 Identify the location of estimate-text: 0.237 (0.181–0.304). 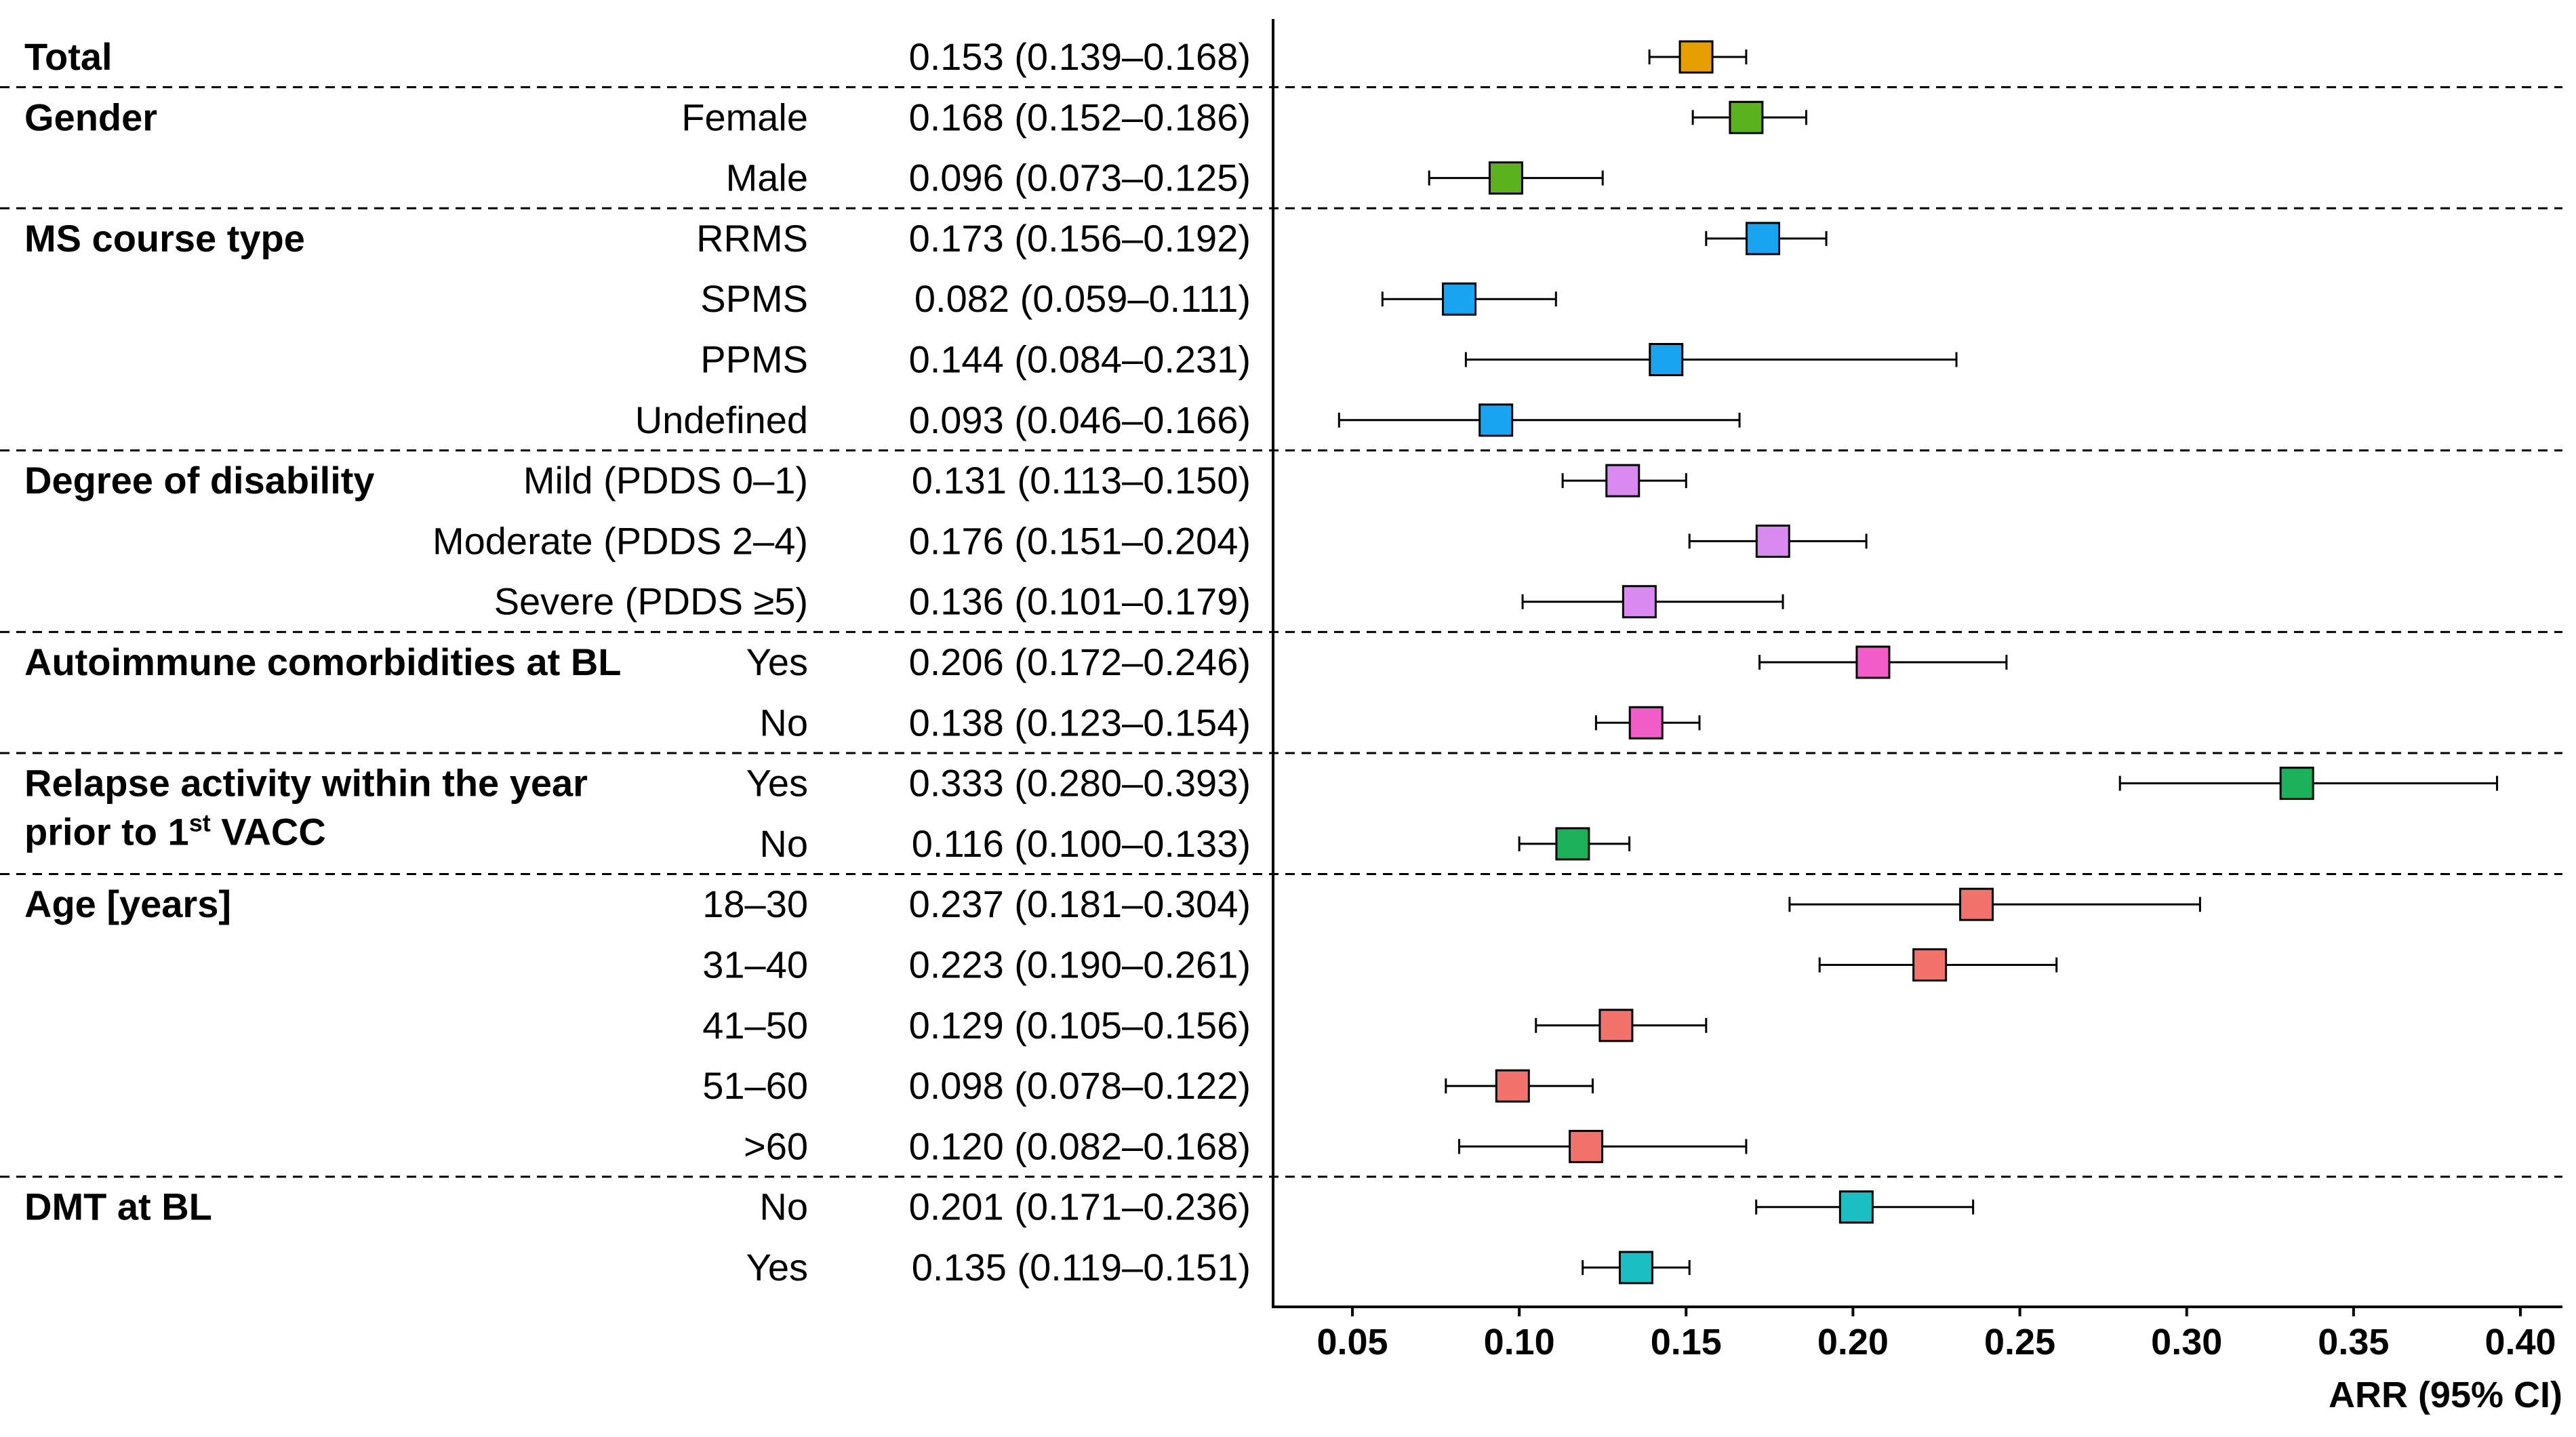
(1080, 904).